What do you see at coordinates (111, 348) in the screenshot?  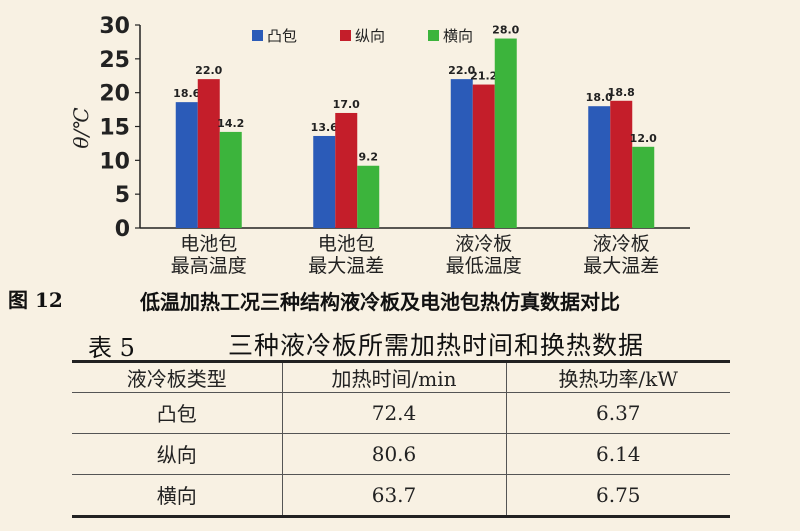 I see `table-label: 表 5` at bounding box center [111, 348].